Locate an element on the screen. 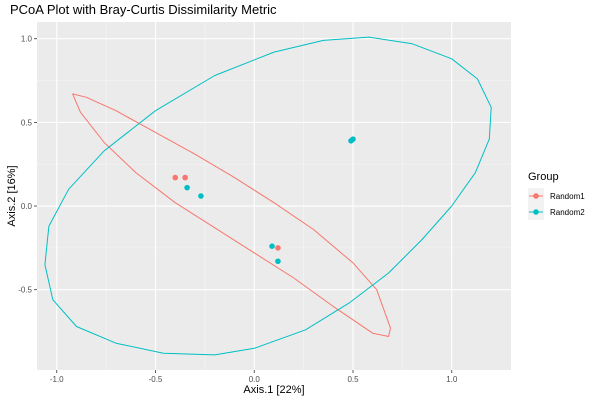 This screenshot has height=400, width=600. x-axis-label: Axis.1 [22%] is located at coordinates (273, 390).